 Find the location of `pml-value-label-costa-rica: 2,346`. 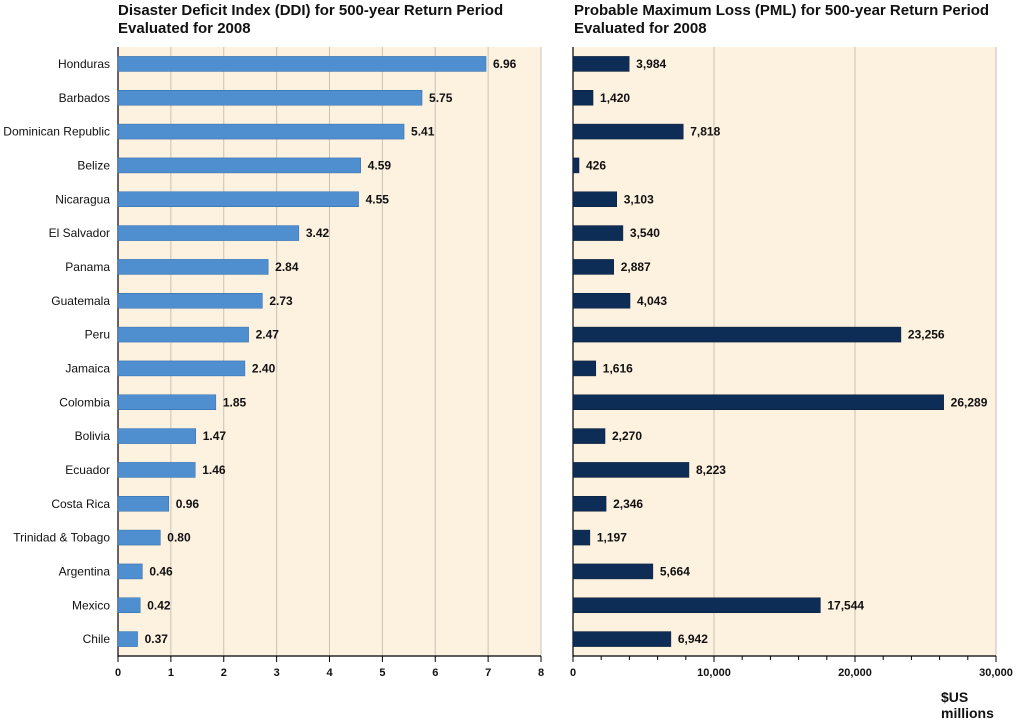

pml-value-label-costa-rica: 2,346 is located at coordinates (628, 504).